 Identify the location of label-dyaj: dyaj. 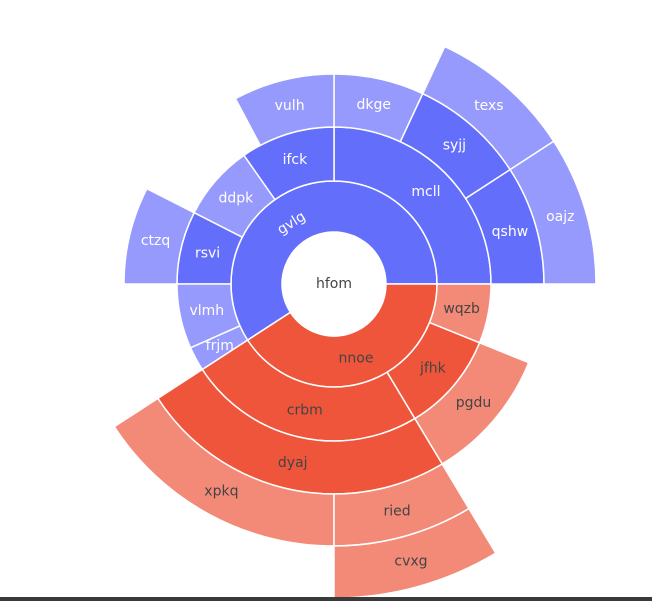
(293, 463).